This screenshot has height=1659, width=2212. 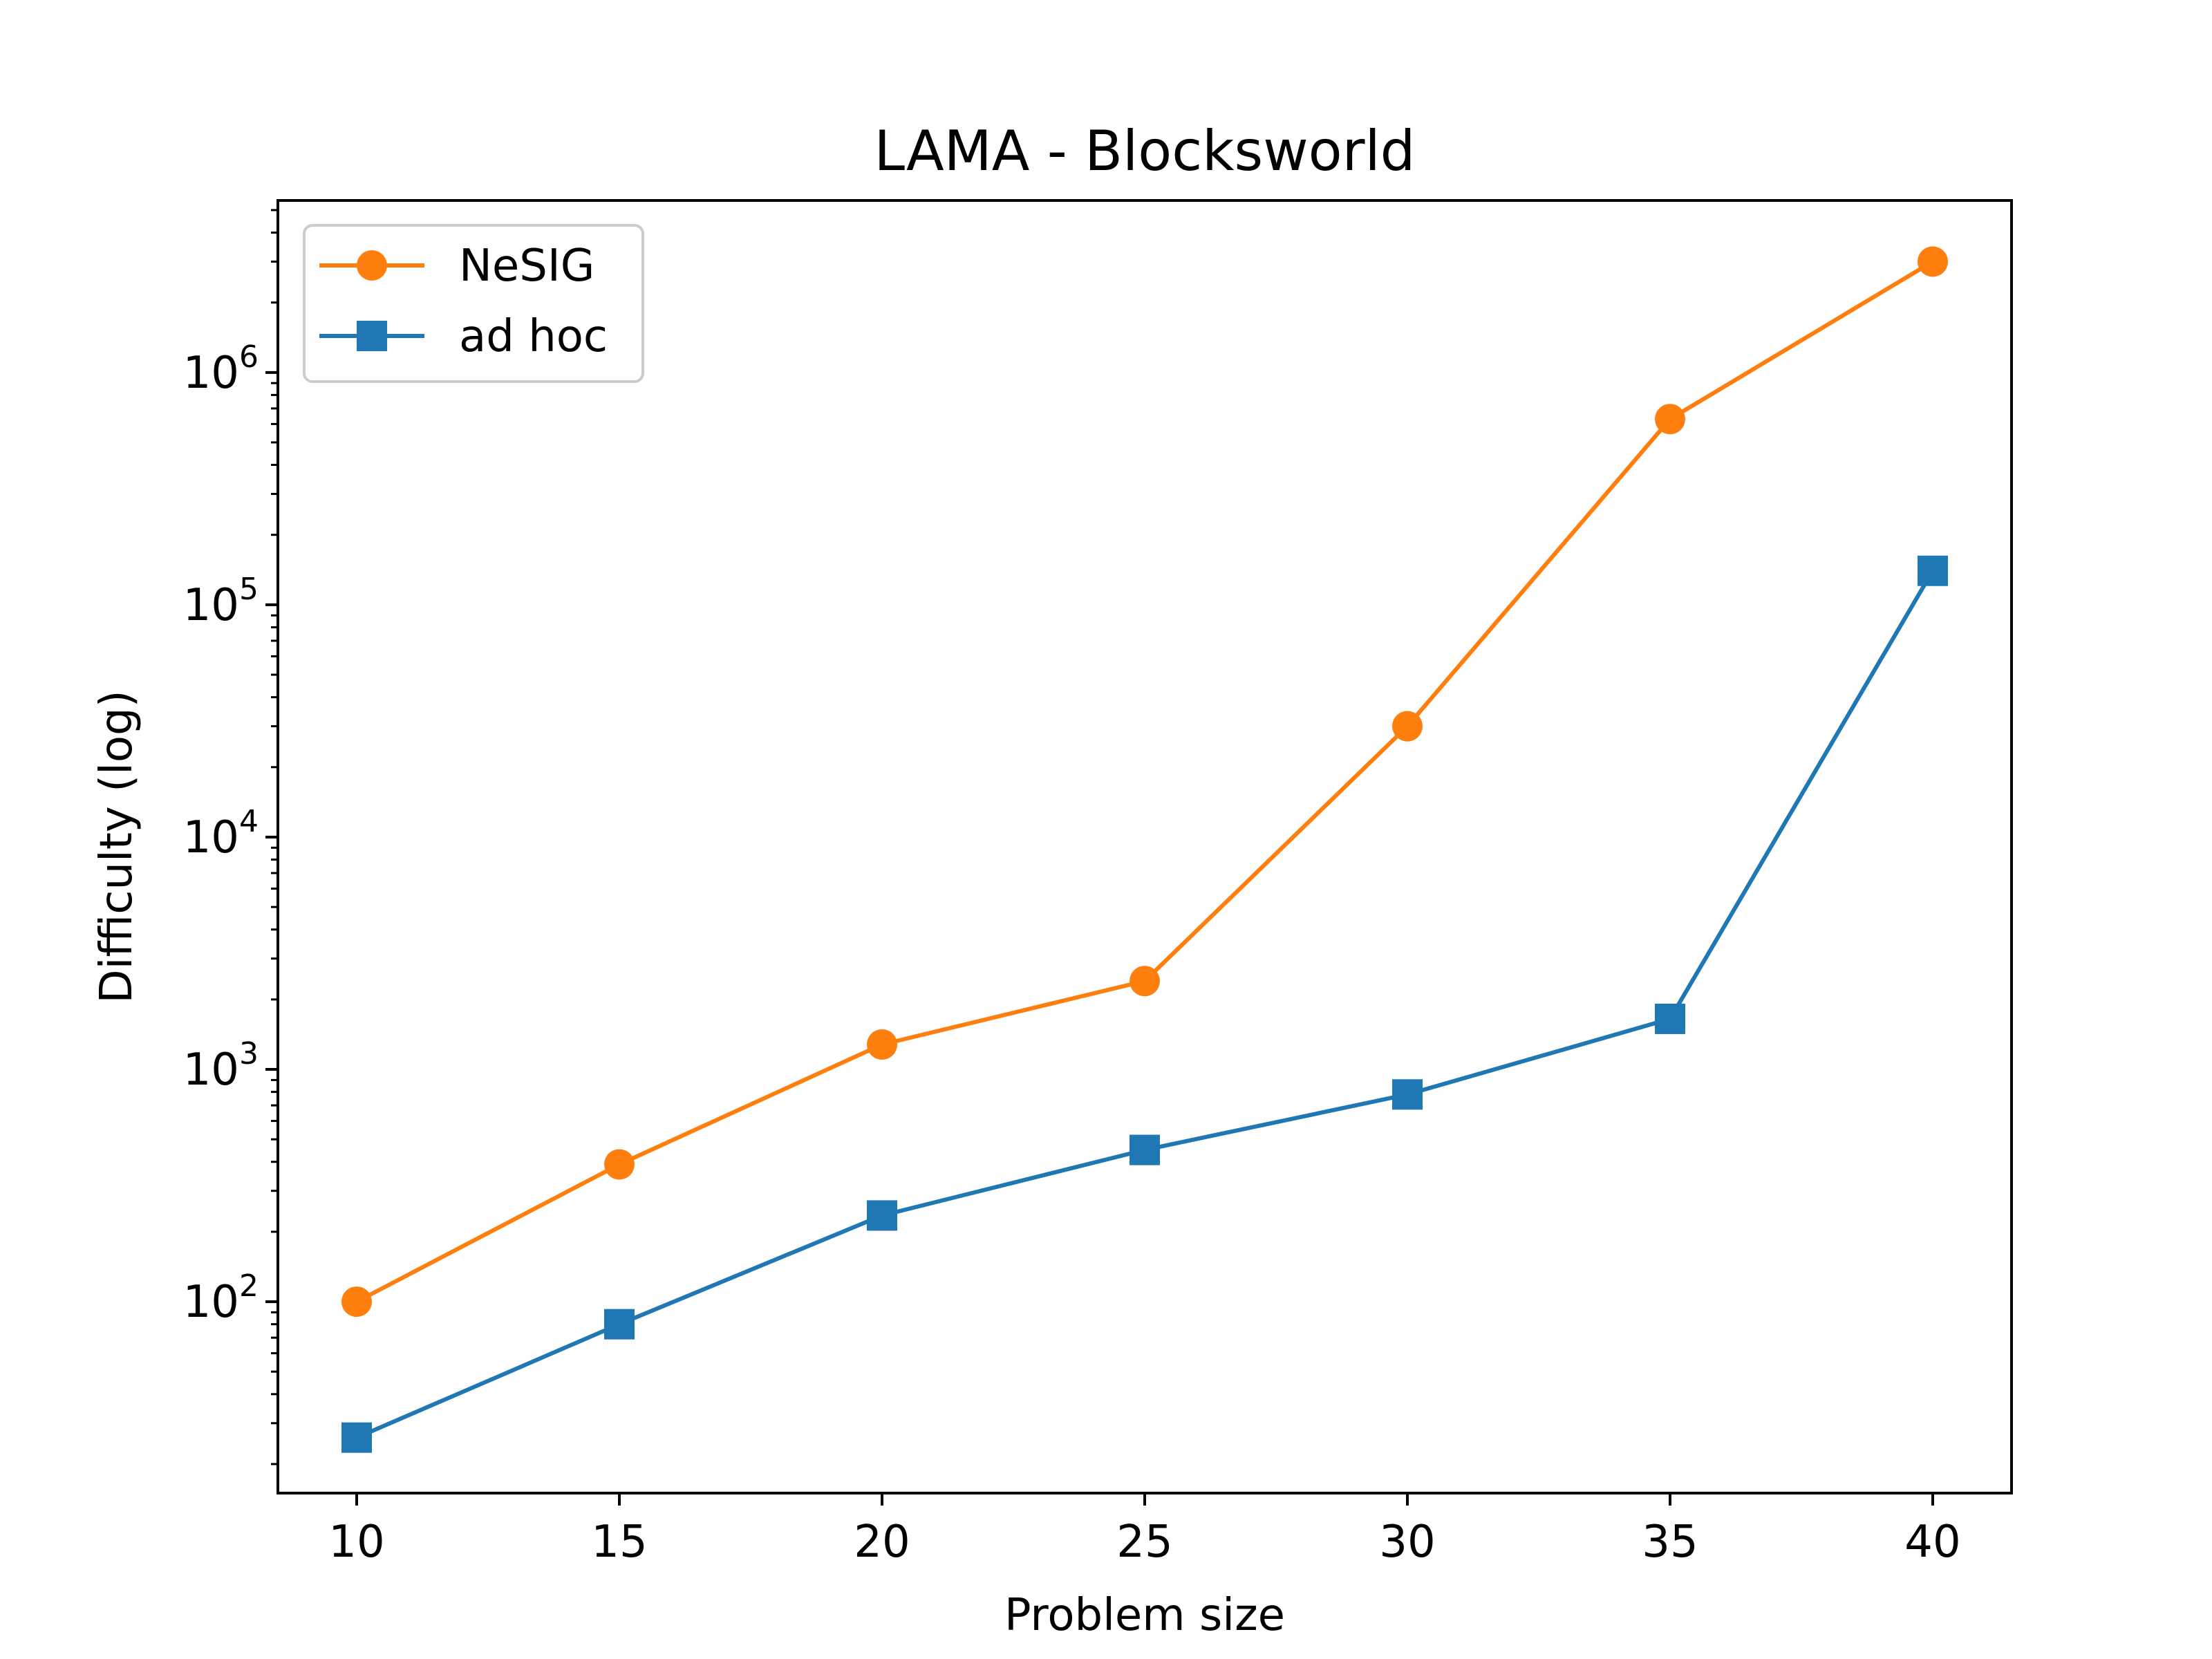 What do you see at coordinates (1407, 1543) in the screenshot?
I see `x-tick-label: 30` at bounding box center [1407, 1543].